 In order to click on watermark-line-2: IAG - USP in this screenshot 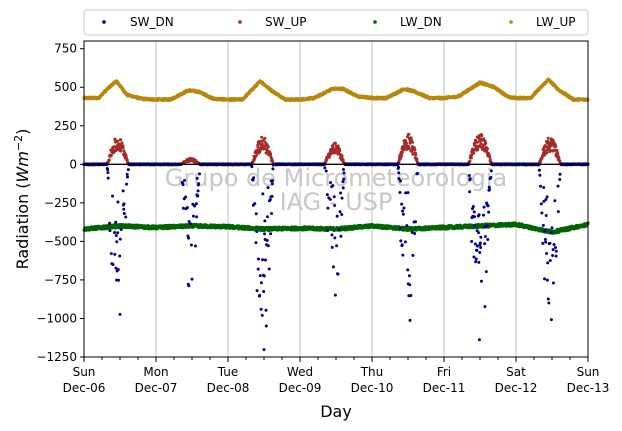, I will do `click(336, 202)`.